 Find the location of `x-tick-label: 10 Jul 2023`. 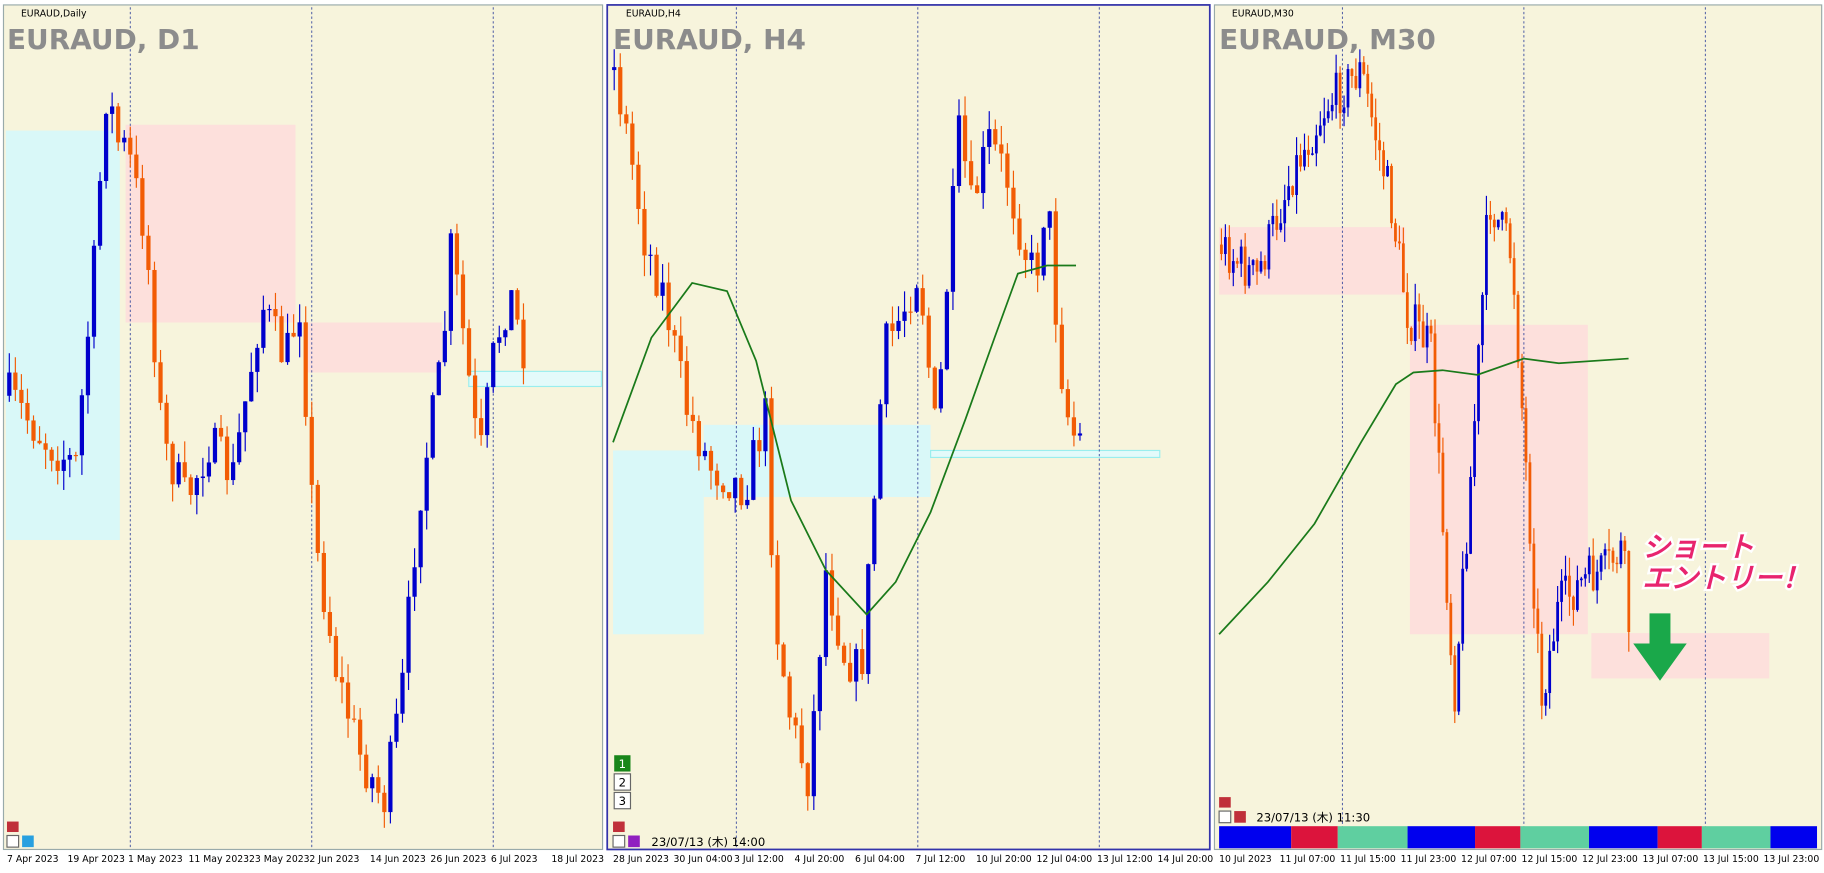

x-tick-label: 10 Jul 2023 is located at coordinates (1245, 859).